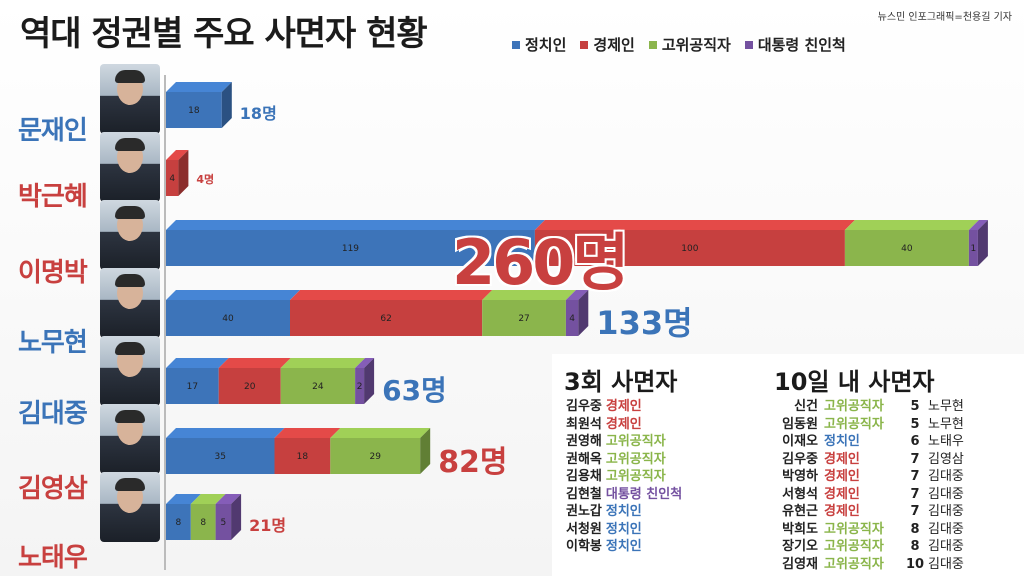 The width and height of the screenshot is (1024, 576). I want to click on person-name: 유현근, so click(800, 511).